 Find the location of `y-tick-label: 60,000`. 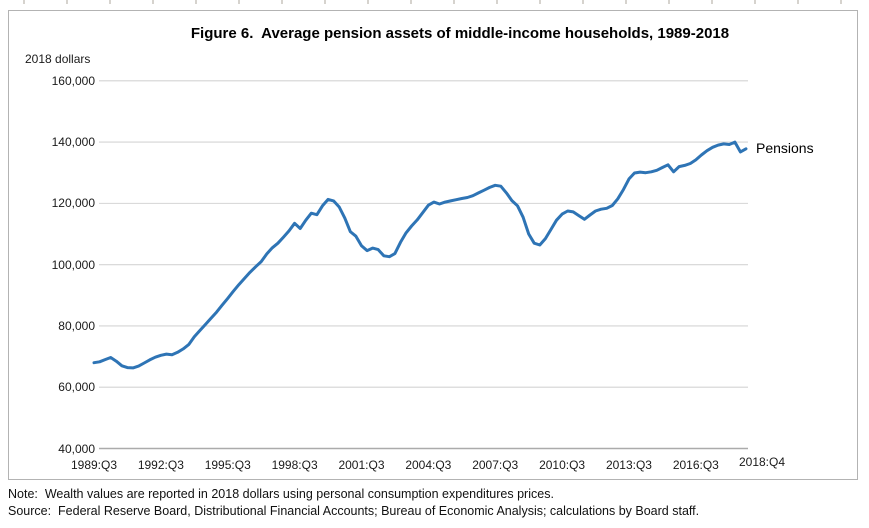

y-tick-label: 60,000 is located at coordinates (76, 387).